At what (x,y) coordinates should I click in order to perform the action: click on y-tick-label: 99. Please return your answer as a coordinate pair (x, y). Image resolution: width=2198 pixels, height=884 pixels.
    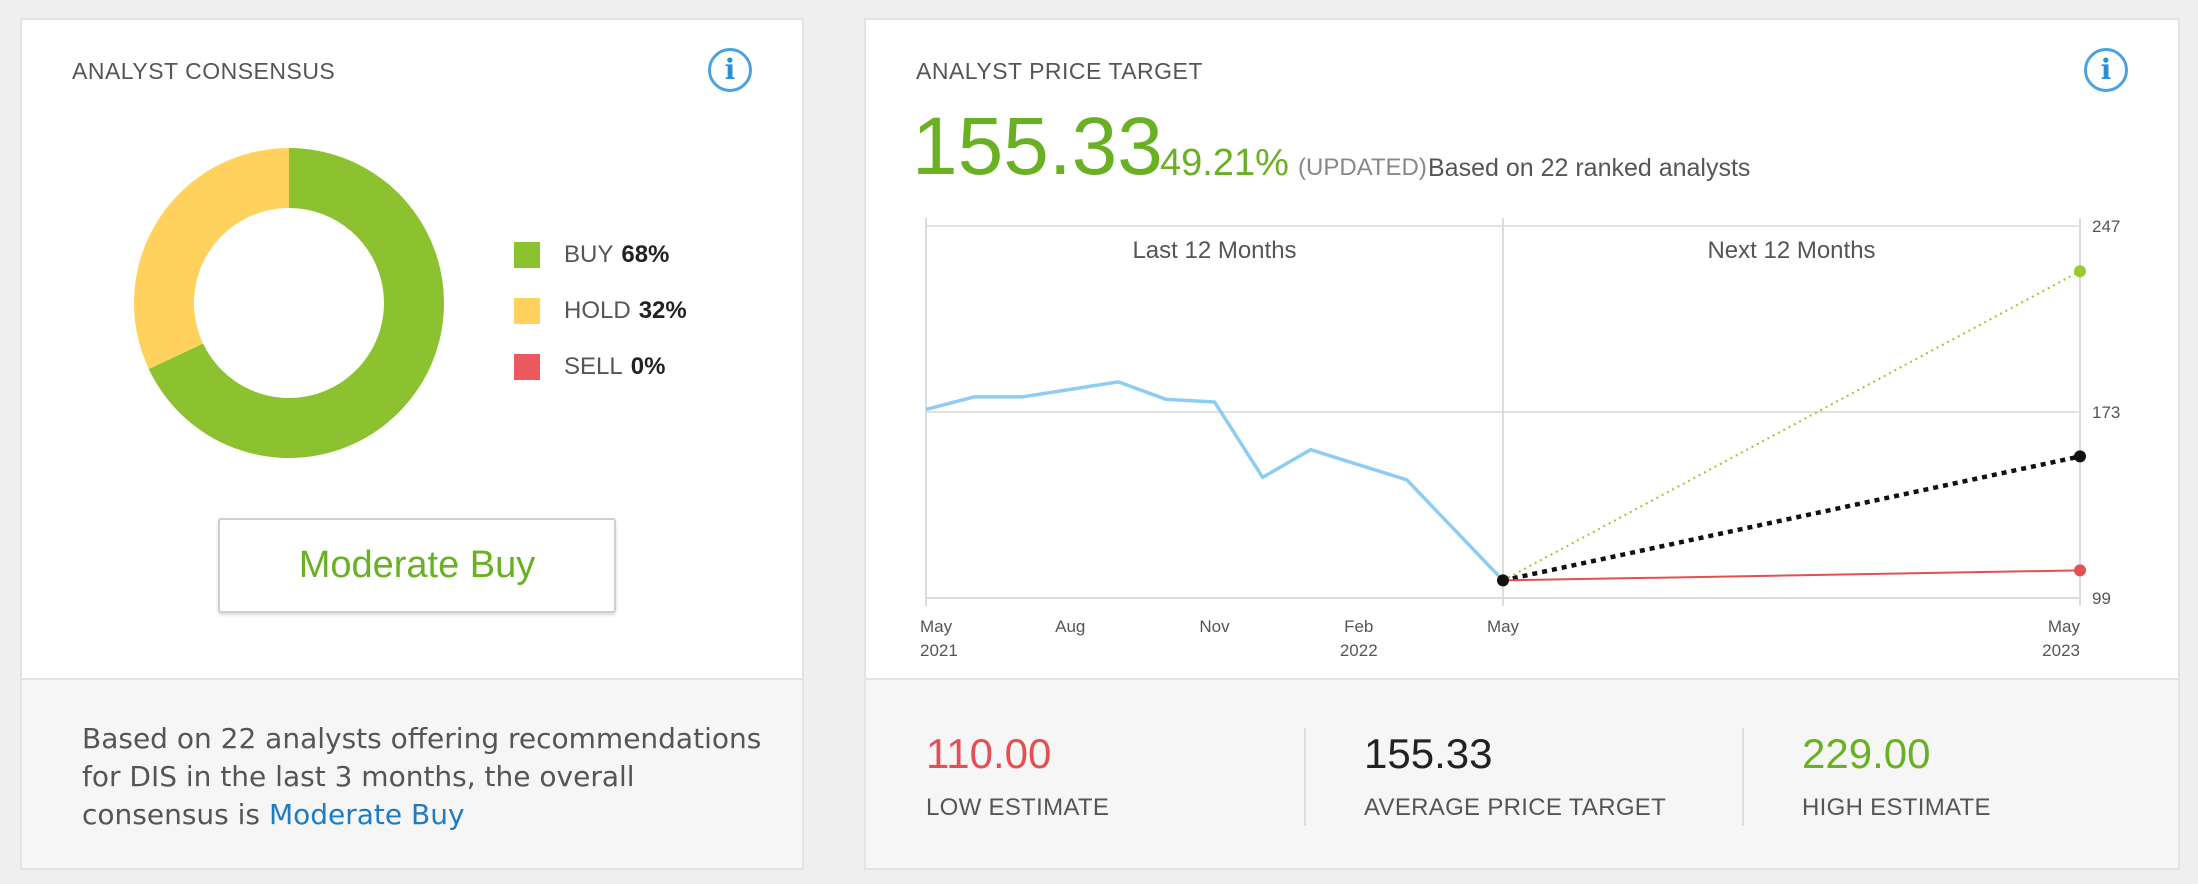
    Looking at the image, I should click on (2101, 598).